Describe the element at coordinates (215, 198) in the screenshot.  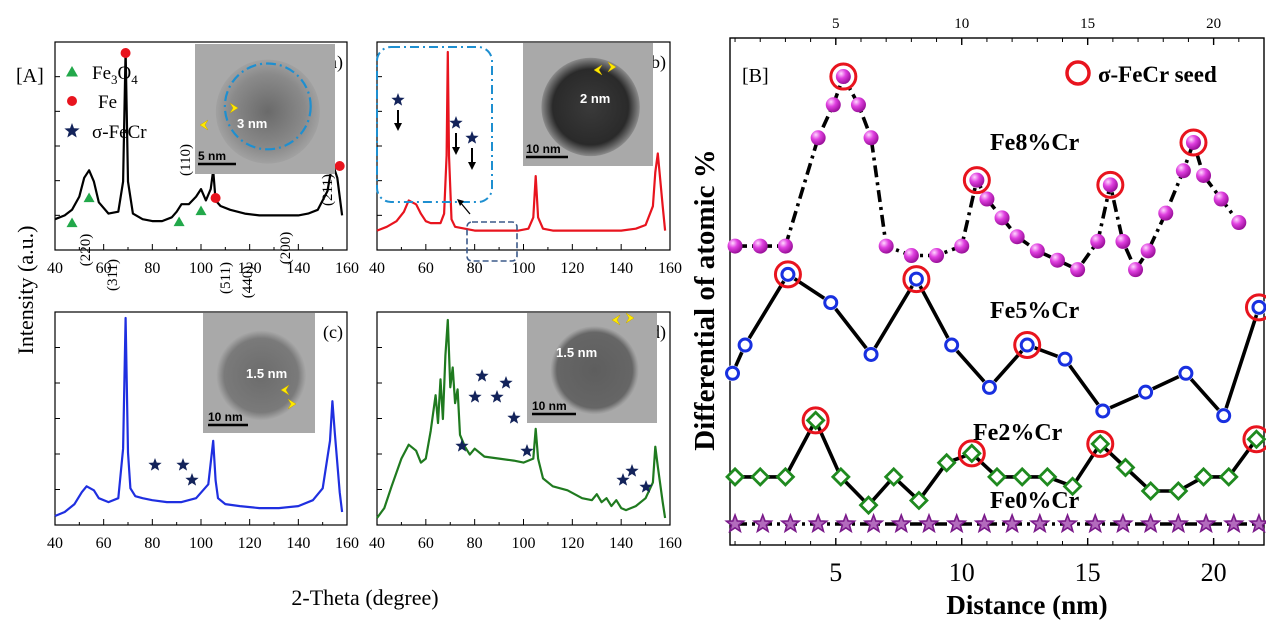
I see `peak-marker-fe` at that location.